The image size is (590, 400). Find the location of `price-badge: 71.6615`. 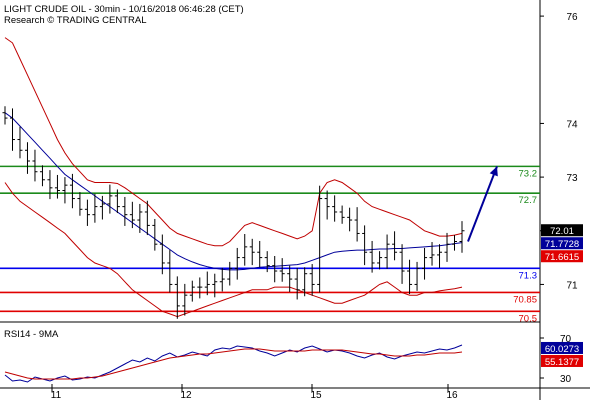

price-badge: 71.6615 is located at coordinates (562, 256).